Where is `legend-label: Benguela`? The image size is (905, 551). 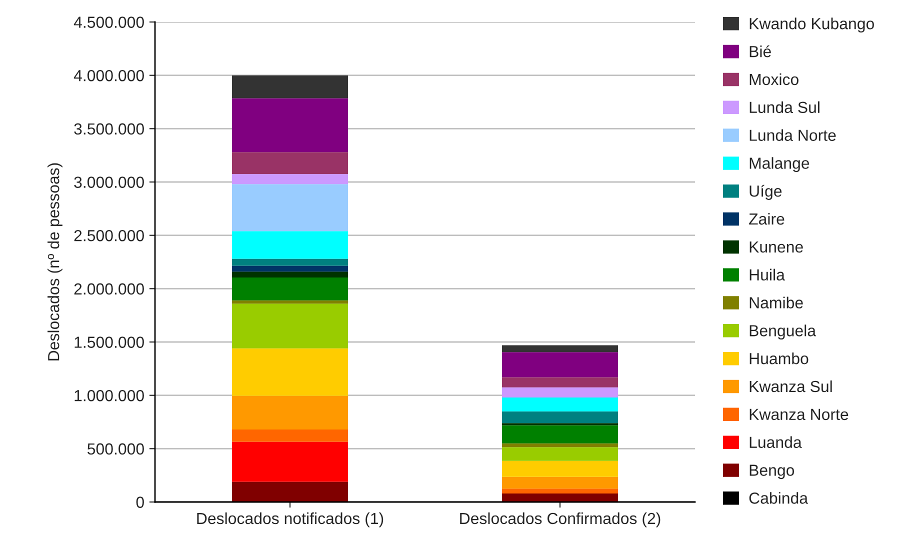 legend-label: Benguela is located at coordinates (783, 332).